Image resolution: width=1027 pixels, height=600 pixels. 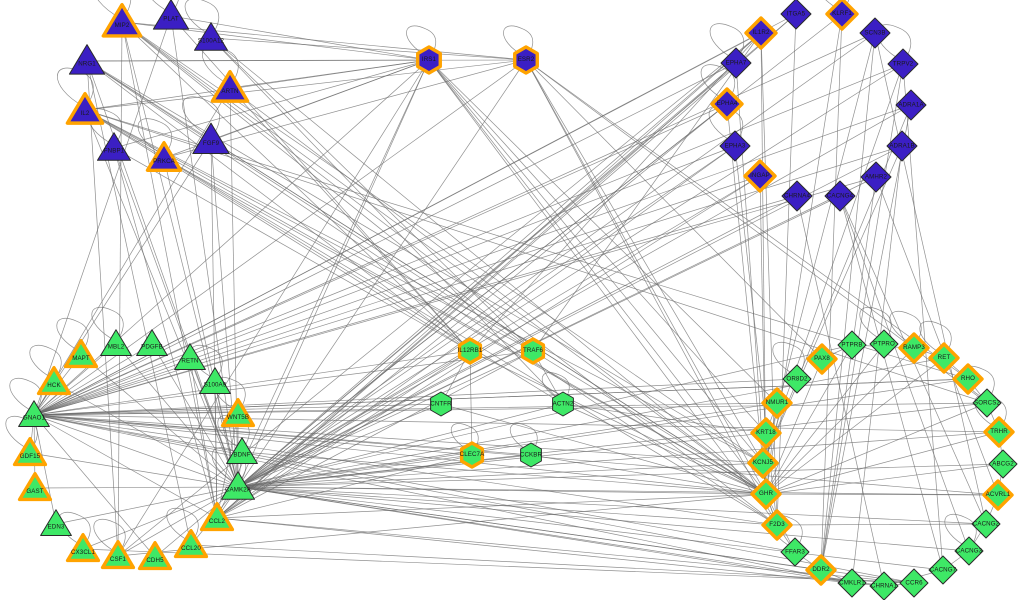 I want to click on graph-node-il2: IL2, so click(x=85, y=110).